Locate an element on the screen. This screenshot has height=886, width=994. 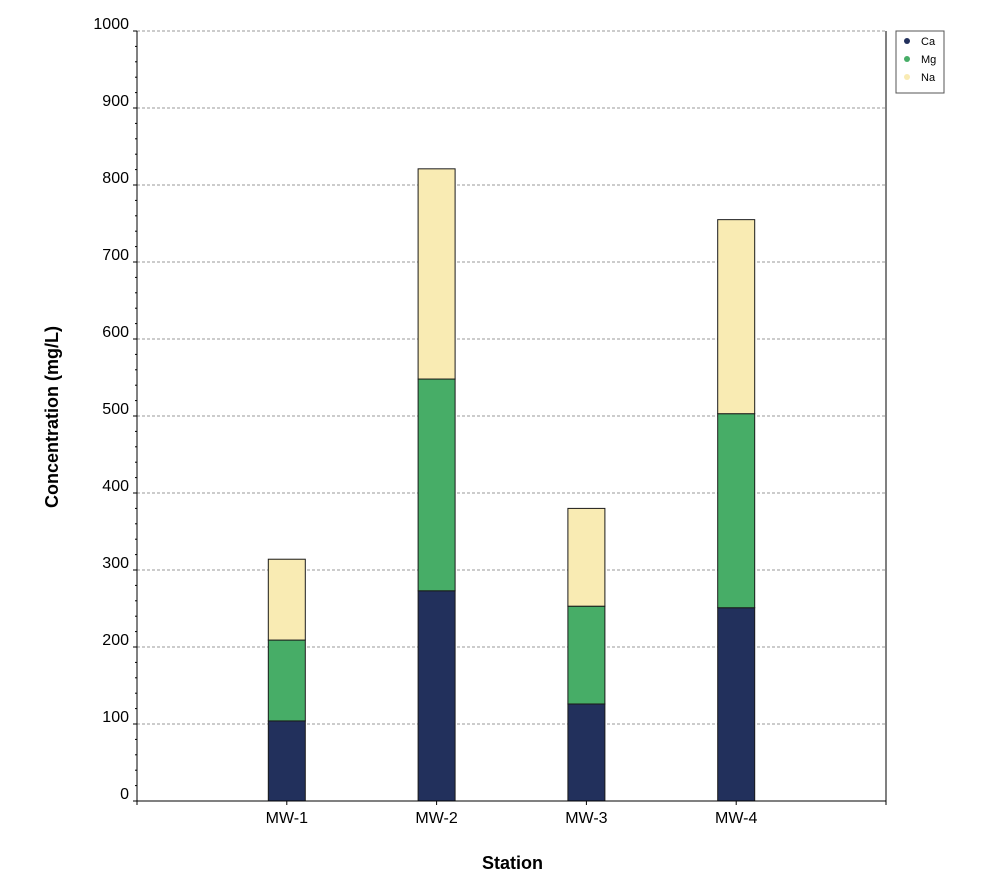
legend-box is located at coordinates (920, 62).